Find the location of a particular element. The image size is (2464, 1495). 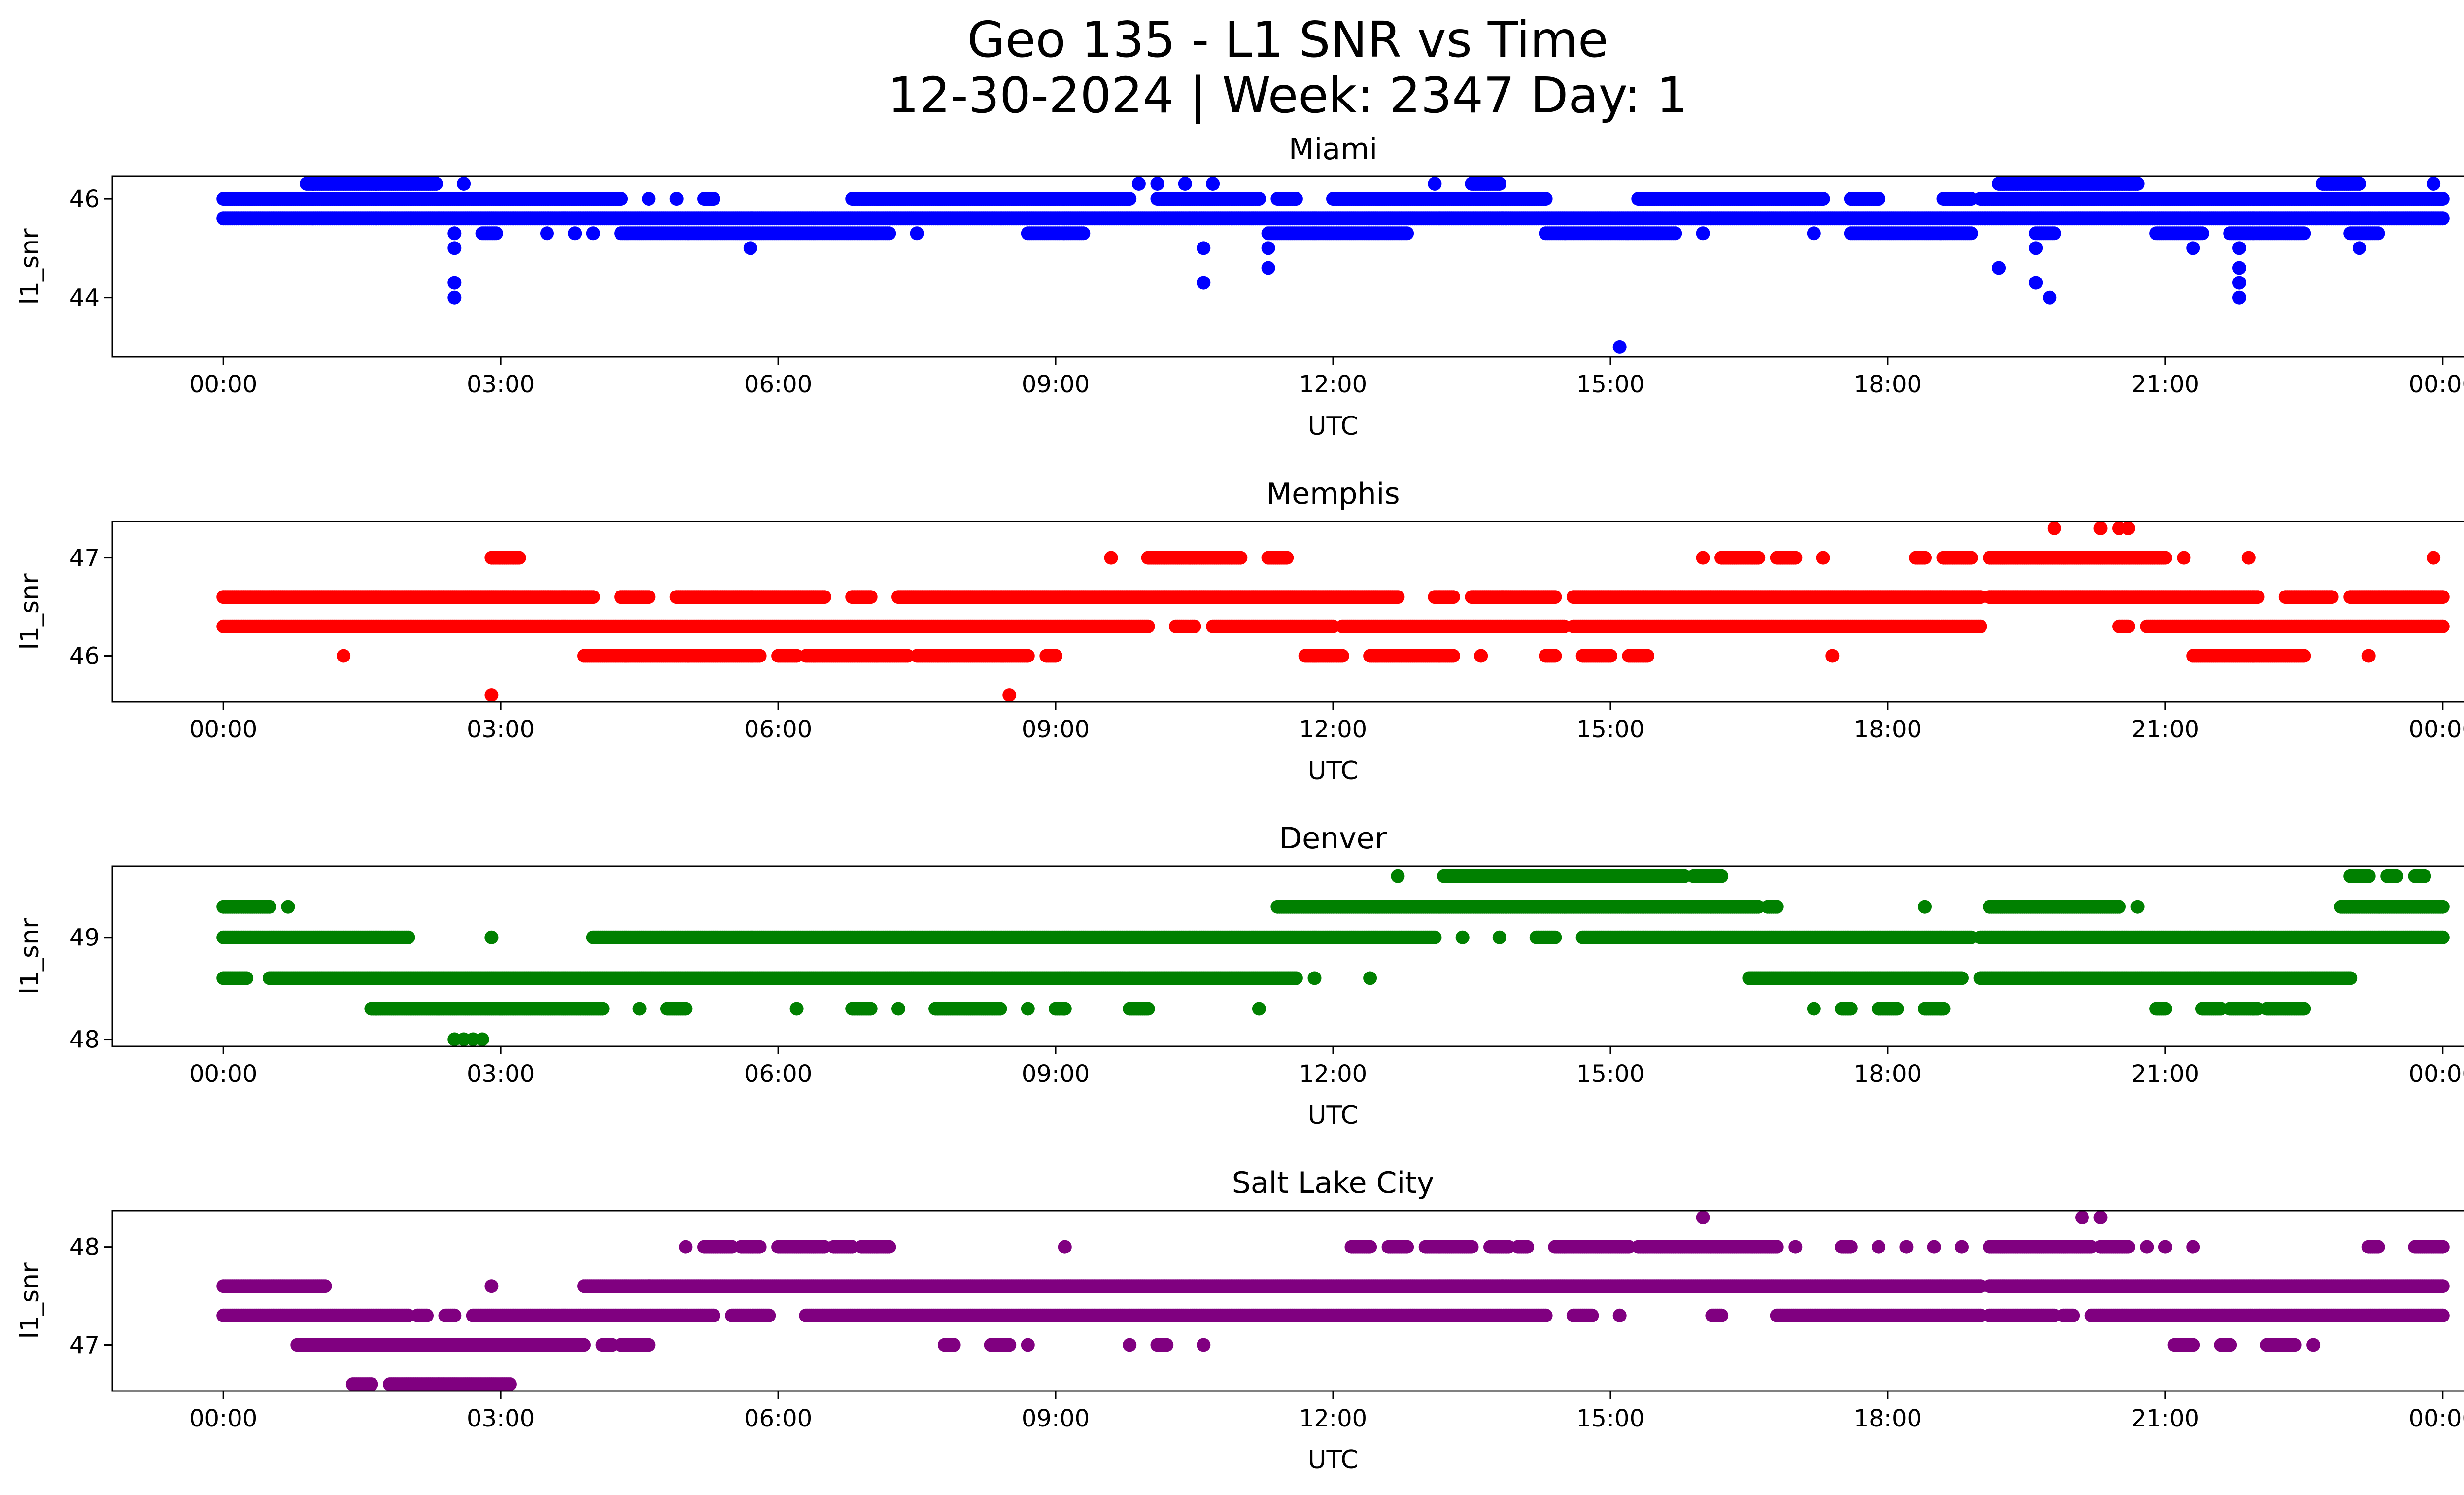

x-tick-label: 06:00 is located at coordinates (778, 384).